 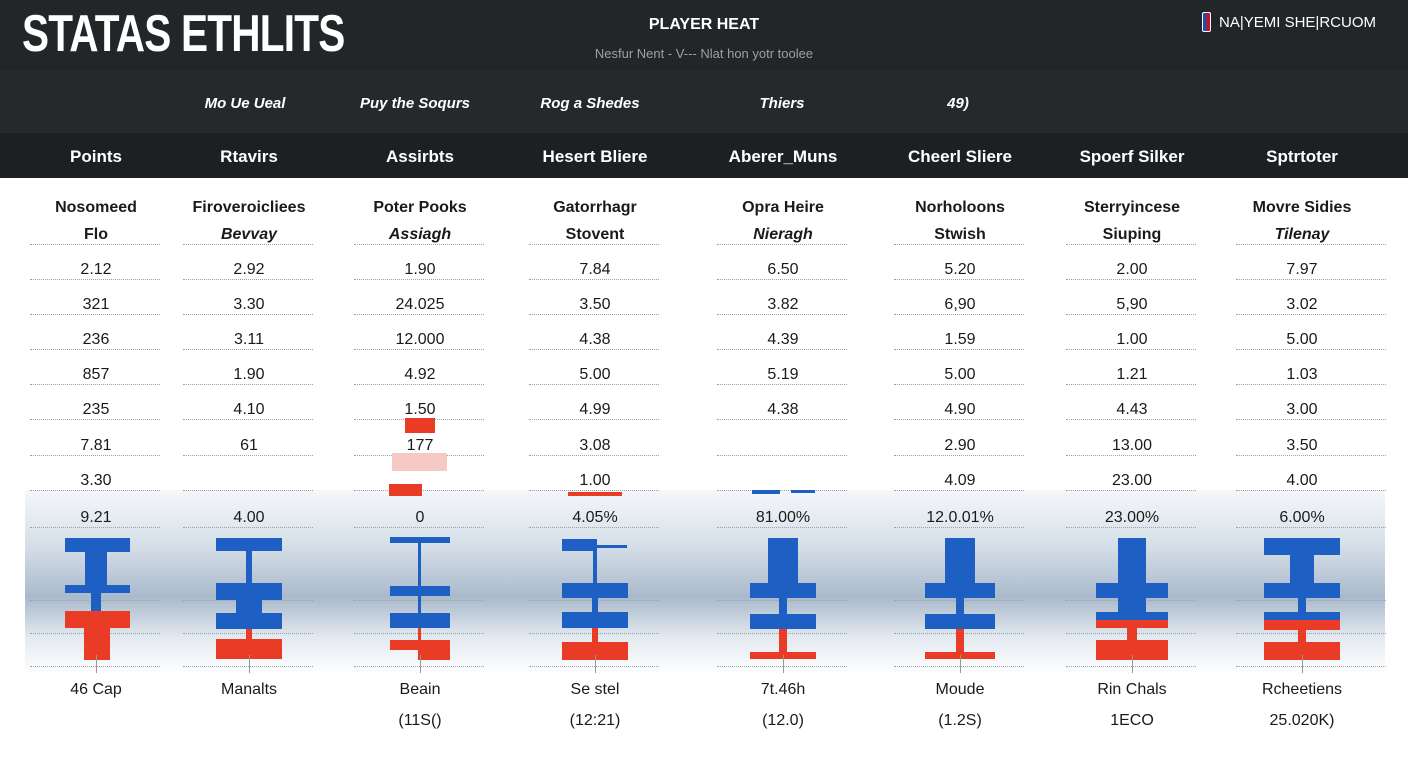 What do you see at coordinates (595, 409) in the screenshot?
I see `stat-value: 4.99` at bounding box center [595, 409].